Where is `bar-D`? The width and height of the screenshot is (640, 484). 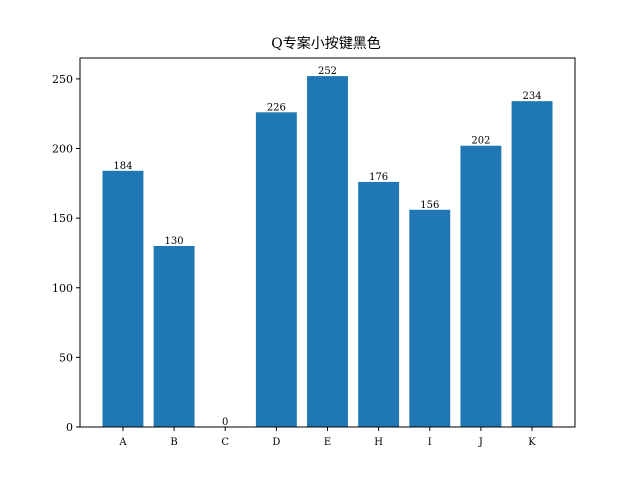
bar-D is located at coordinates (276, 269).